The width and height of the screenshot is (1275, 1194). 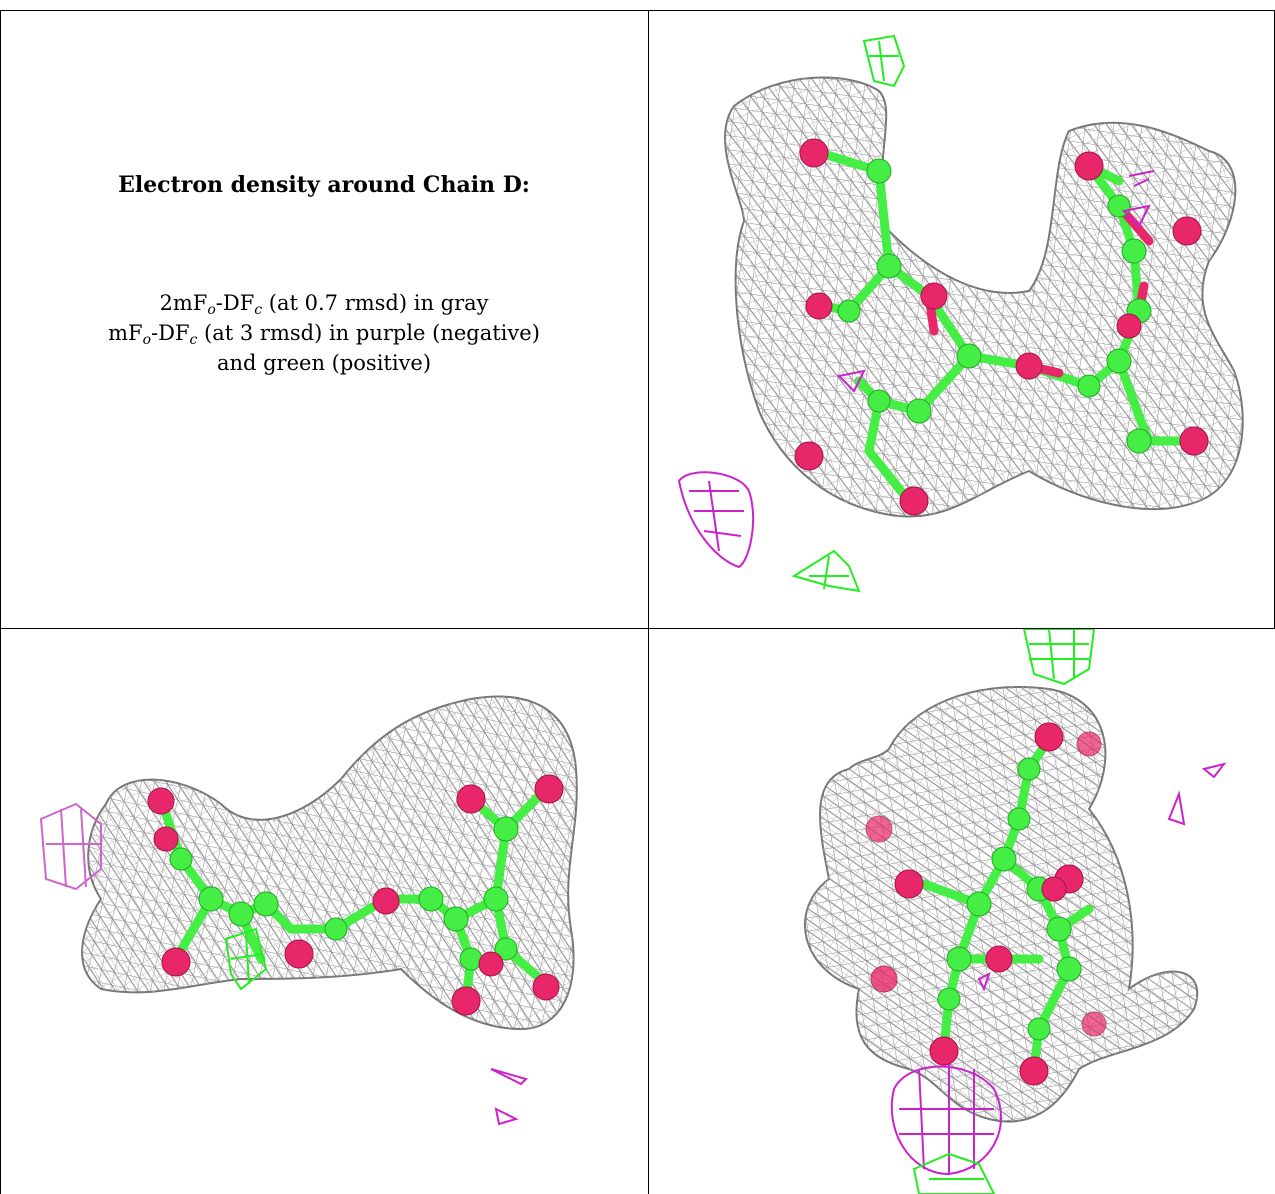 I want to click on border-left, so click(x=0, y=602).